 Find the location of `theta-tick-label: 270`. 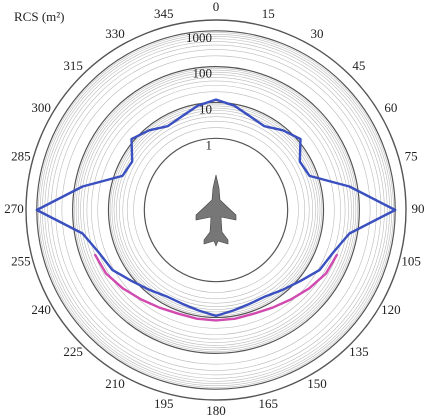

theta-tick-label: 270 is located at coordinates (14, 208).